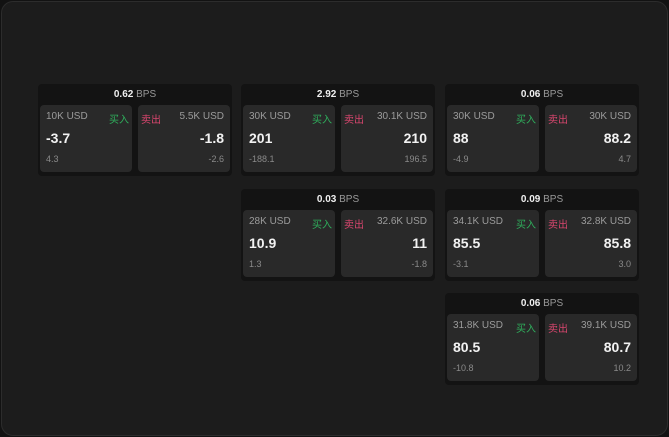 This screenshot has height=437, width=669. Describe the element at coordinates (270, 221) in the screenshot. I see `buy-quantity: 28K USD` at that location.